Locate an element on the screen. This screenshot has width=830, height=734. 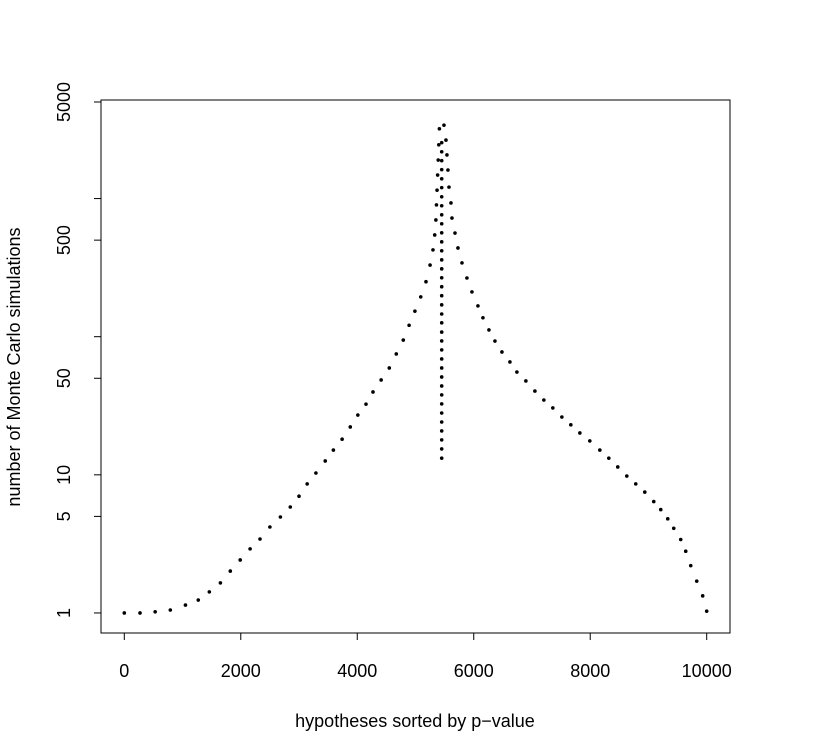
x-tick-label: 4000 is located at coordinates (357, 671).